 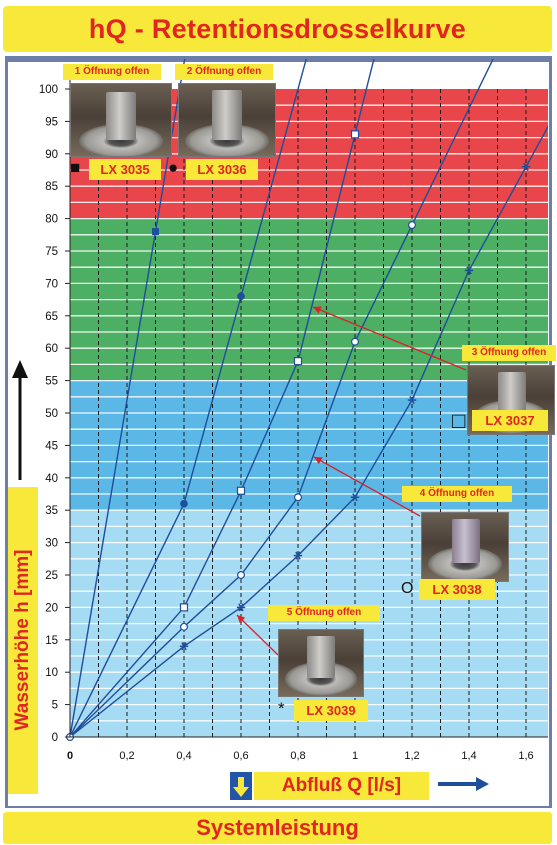 What do you see at coordinates (324, 613) in the screenshot?
I see `label-opening-5: 5 Öffnung offen` at bounding box center [324, 613].